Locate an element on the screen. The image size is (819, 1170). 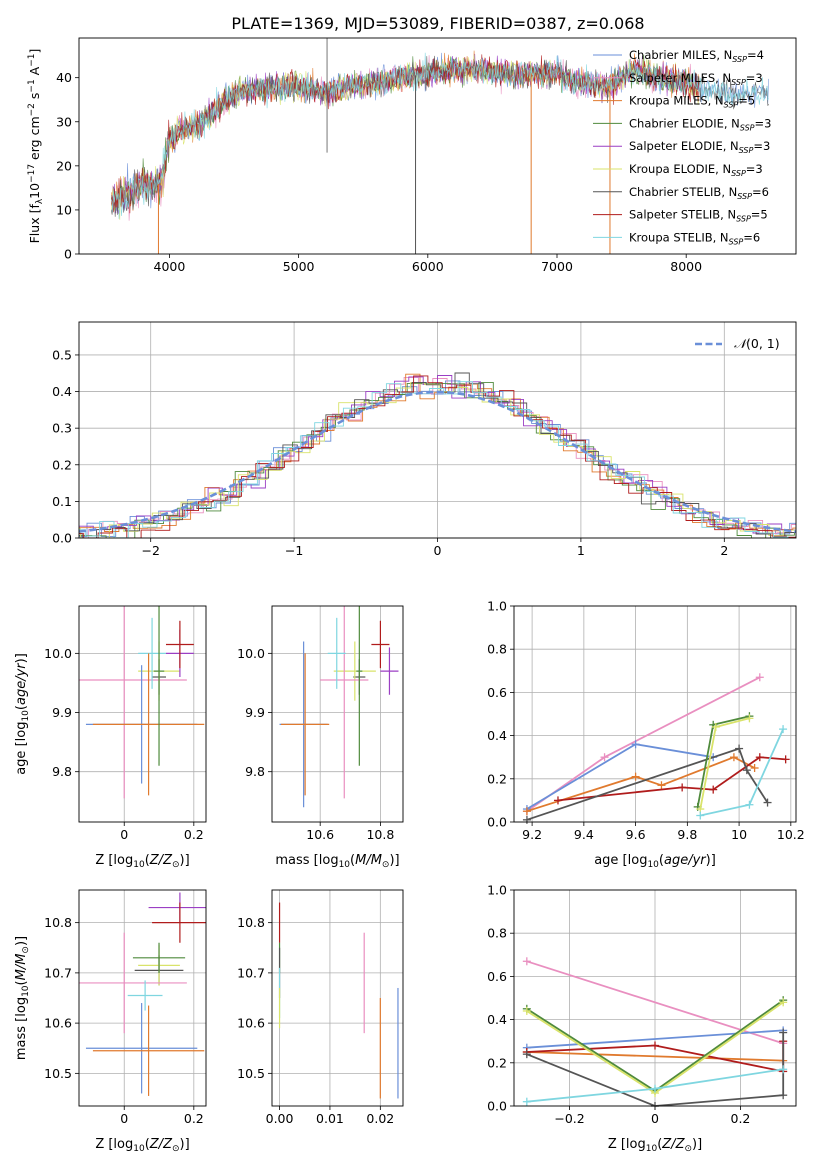
ylabel-label: age [log10(age/yr)] is located at coordinates (22, 714).